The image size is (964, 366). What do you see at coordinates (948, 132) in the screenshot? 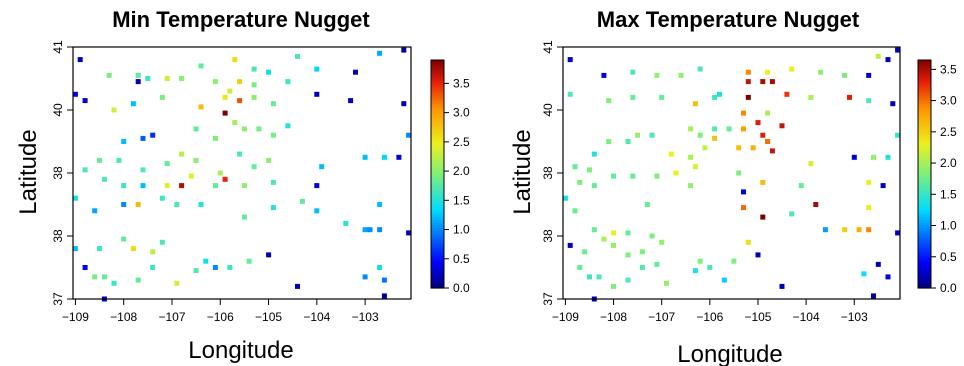
I see `max-temp-colorbar-tick-label: 2.5` at bounding box center [948, 132].